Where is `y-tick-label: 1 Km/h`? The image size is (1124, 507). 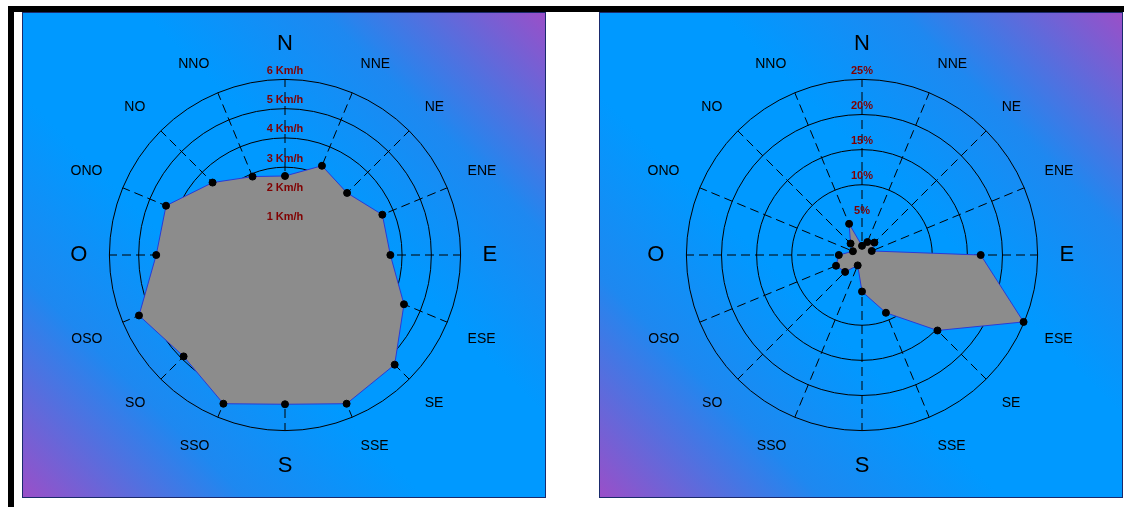 y-tick-label: 1 Km/h is located at coordinates (285, 216).